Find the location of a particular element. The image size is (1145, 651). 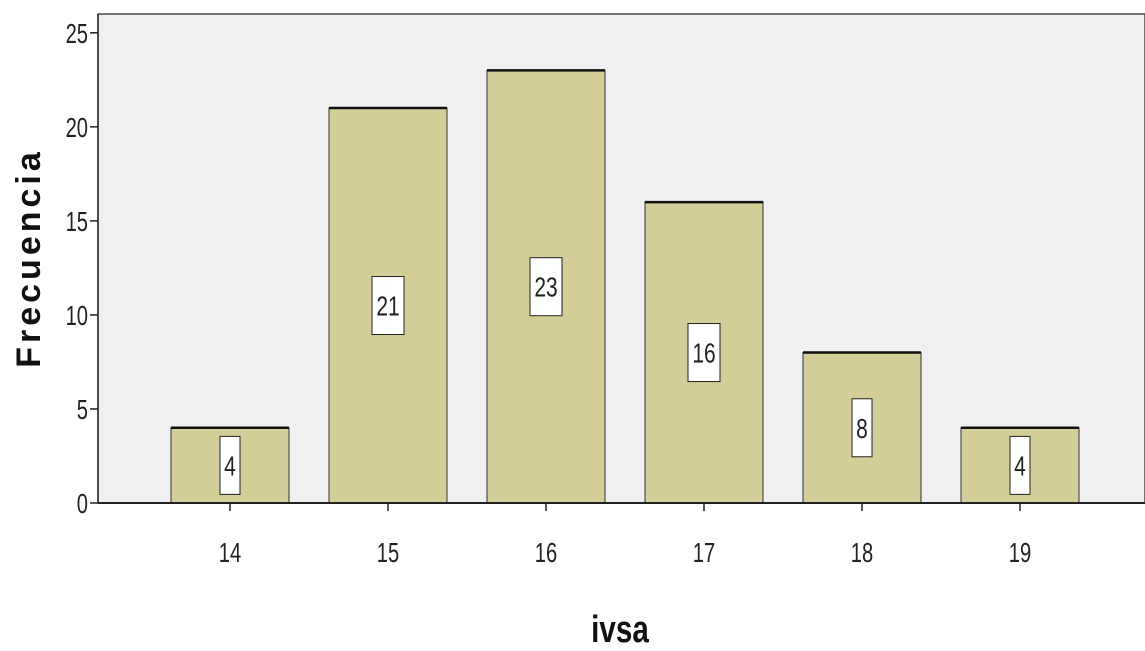

y-tick-label: 15 is located at coordinates (77, 222).